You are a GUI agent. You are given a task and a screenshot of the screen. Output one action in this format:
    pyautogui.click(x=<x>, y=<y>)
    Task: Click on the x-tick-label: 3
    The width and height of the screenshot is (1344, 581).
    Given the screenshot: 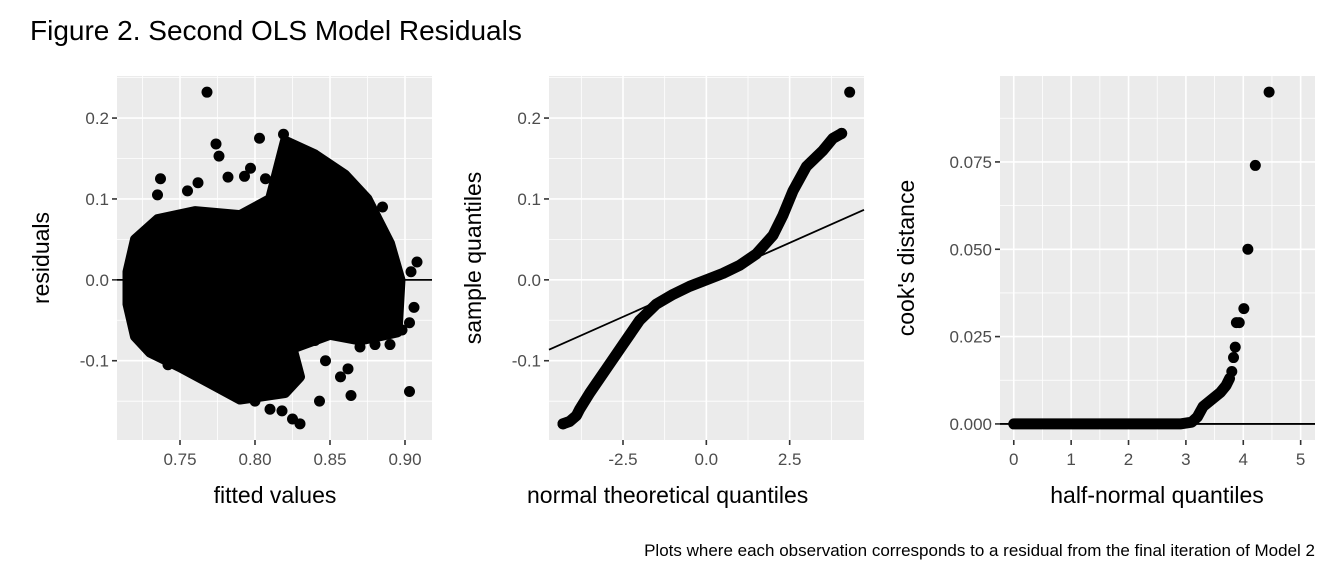 What is the action you would take?
    pyautogui.click(x=1185, y=459)
    